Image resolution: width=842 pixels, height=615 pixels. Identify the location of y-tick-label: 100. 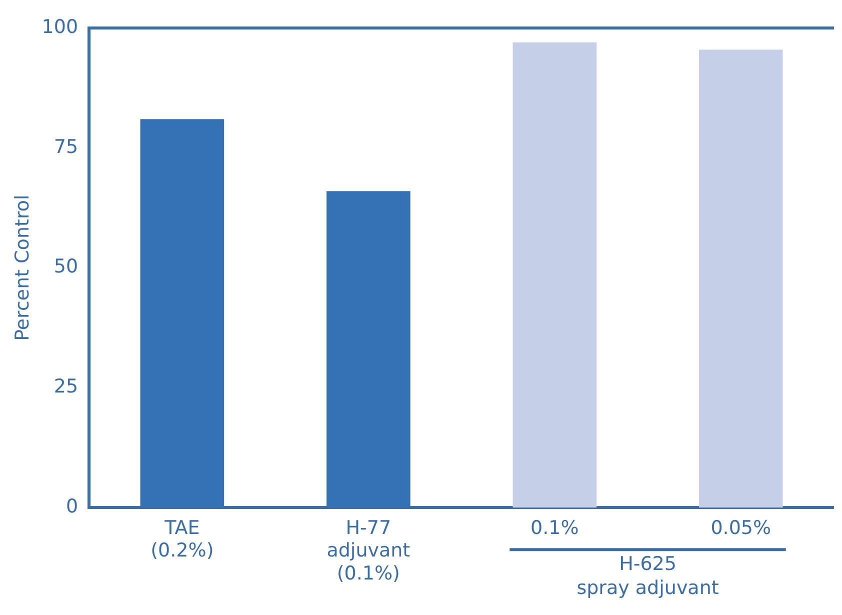
(60, 27).